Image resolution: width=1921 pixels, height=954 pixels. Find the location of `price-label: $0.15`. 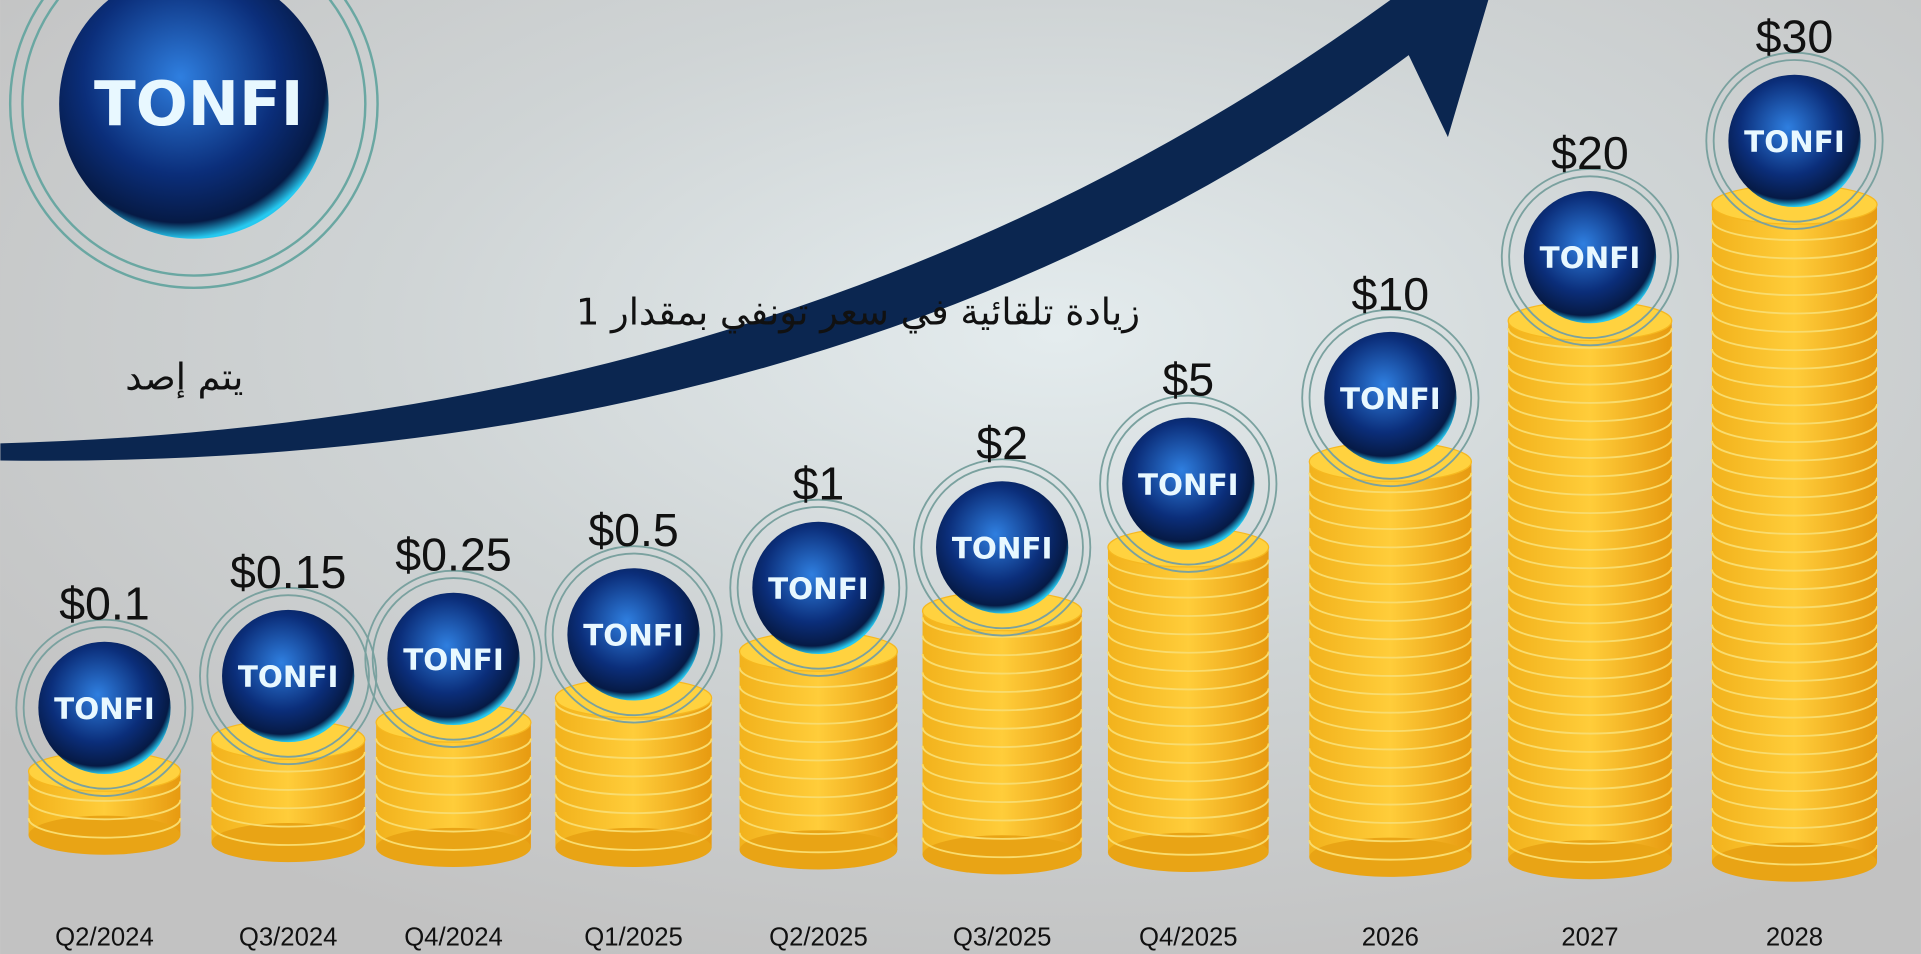

price-label: $0.15 is located at coordinates (288, 572).